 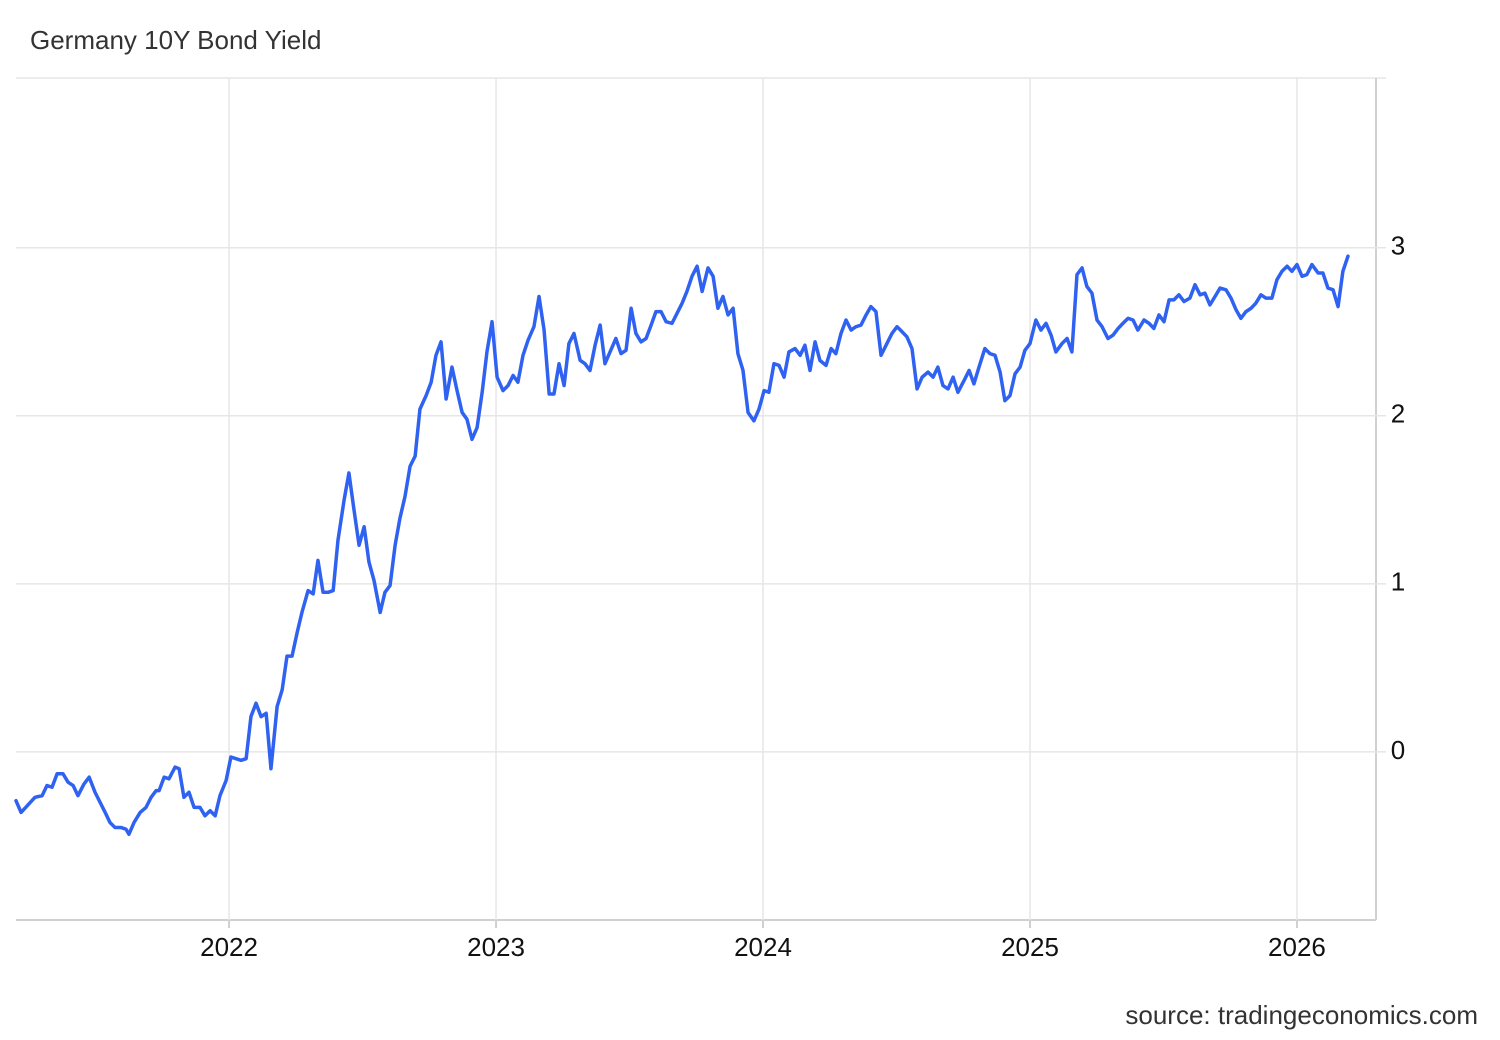 What do you see at coordinates (1030, 947) in the screenshot?
I see `x-tick-label: 2025` at bounding box center [1030, 947].